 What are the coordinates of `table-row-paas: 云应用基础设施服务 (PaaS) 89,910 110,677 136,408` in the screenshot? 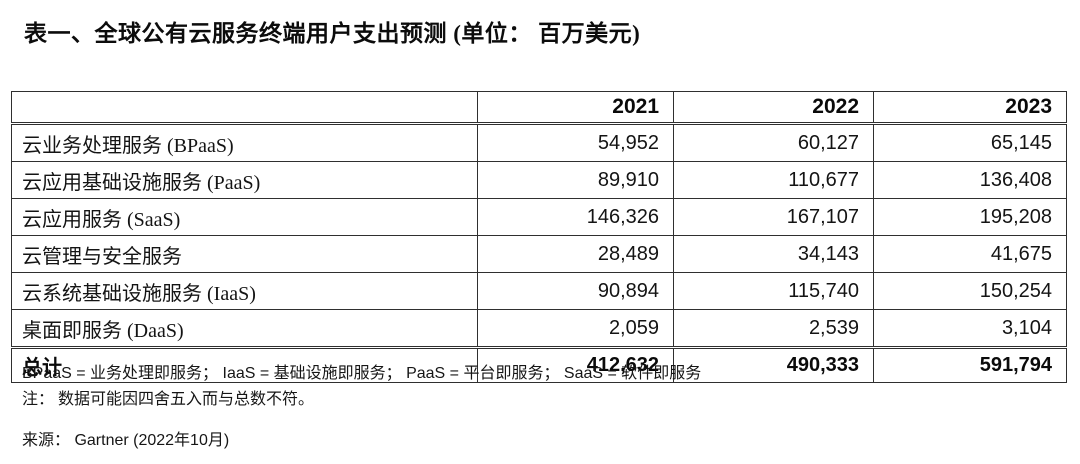 It's located at (539, 180).